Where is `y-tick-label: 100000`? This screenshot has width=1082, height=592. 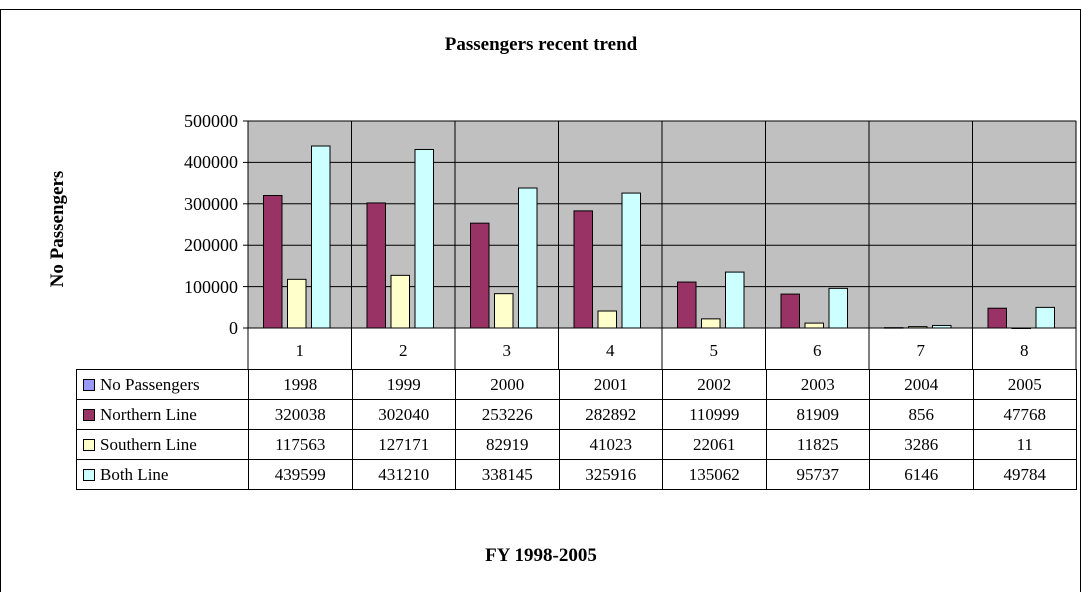 y-tick-label: 100000 is located at coordinates (211, 286).